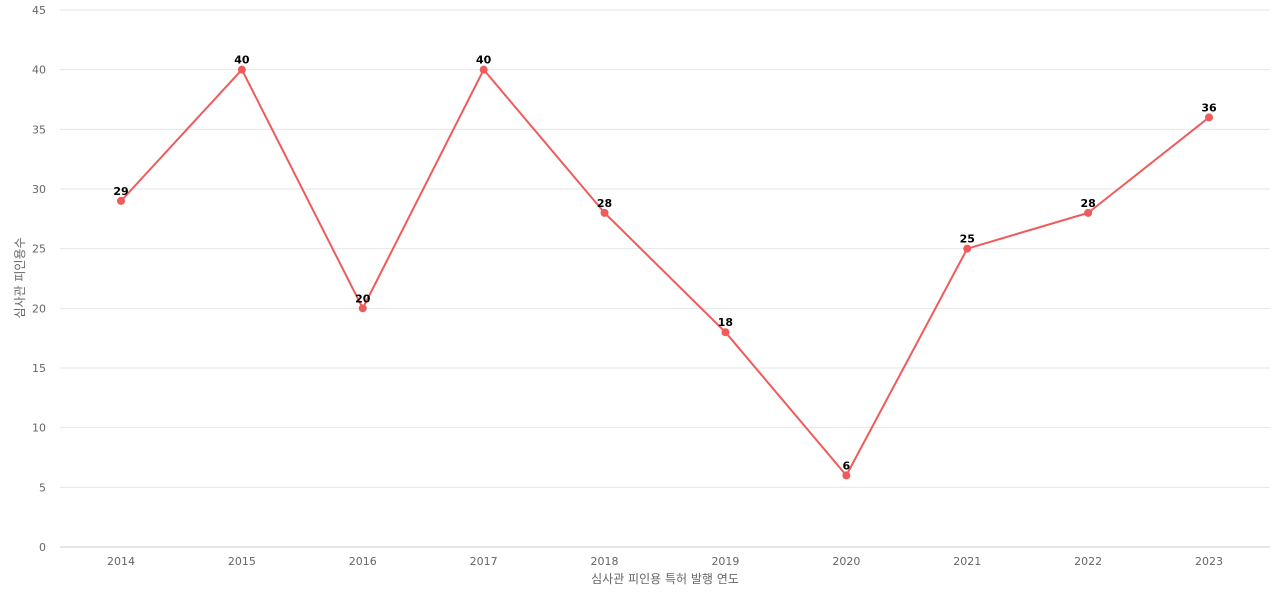 The height and width of the screenshot is (600, 1280). Describe the element at coordinates (725, 322) in the screenshot. I see `data-label: 18` at that location.